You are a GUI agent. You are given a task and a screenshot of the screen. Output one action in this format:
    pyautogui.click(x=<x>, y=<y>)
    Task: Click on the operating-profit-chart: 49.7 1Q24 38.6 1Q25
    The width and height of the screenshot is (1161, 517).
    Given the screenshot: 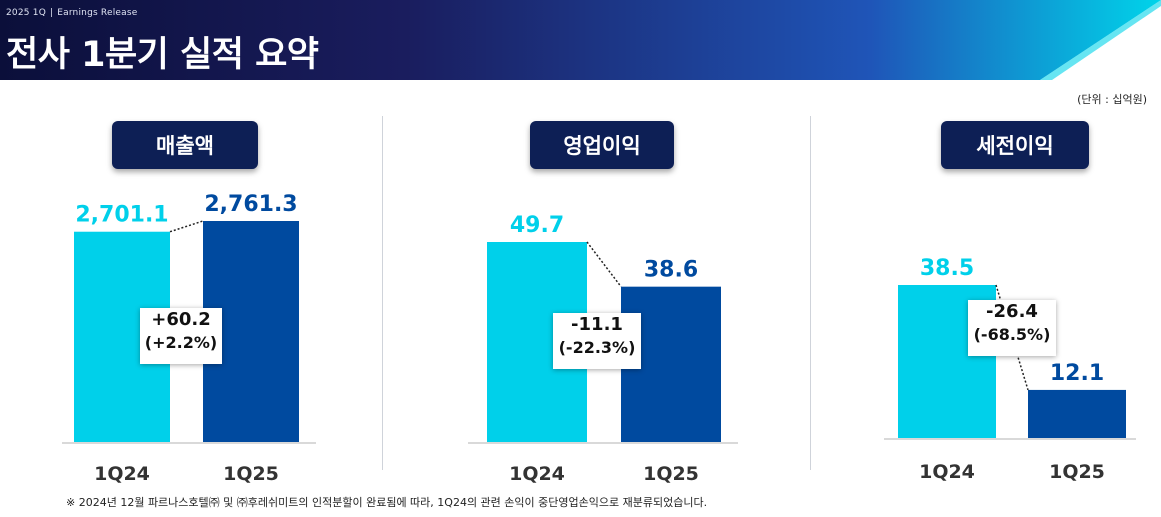 What is the action you would take?
    pyautogui.click(x=603, y=349)
    